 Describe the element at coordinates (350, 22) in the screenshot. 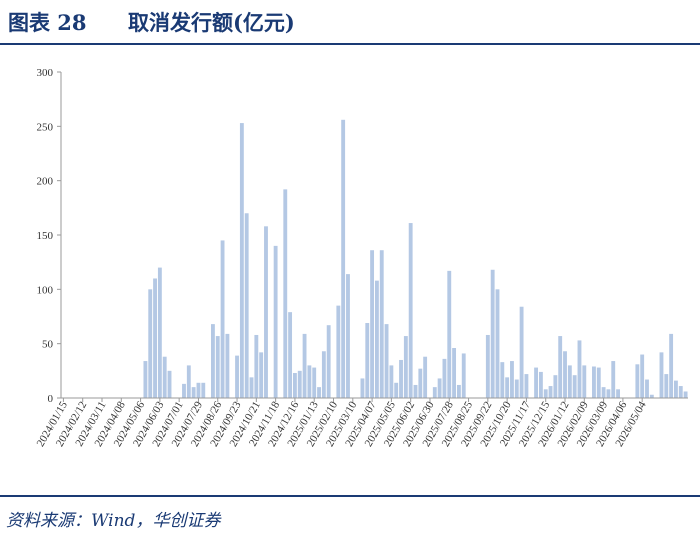

I see `figure-header: 图表 28 取消发行额(亿元)` at that location.